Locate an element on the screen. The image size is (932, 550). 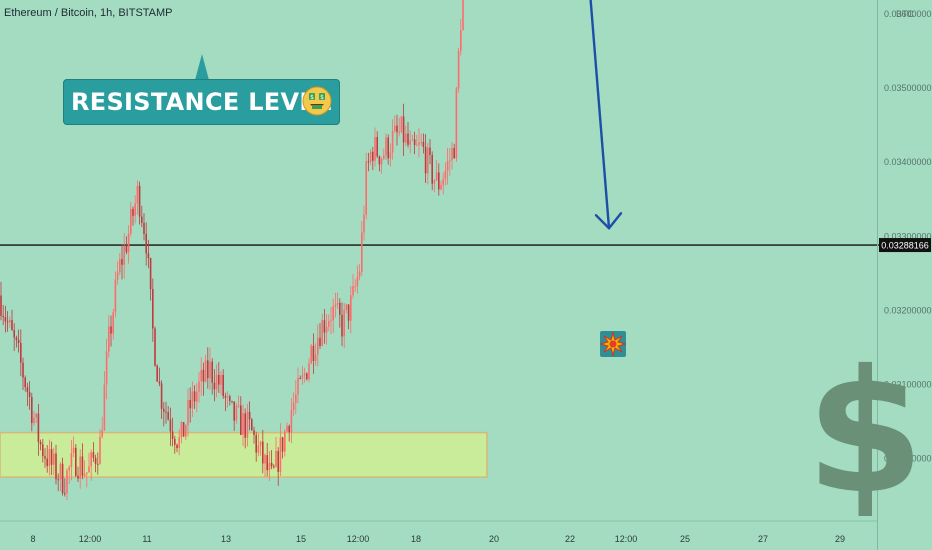
currency-label: BTC is located at coordinates (905, 14).